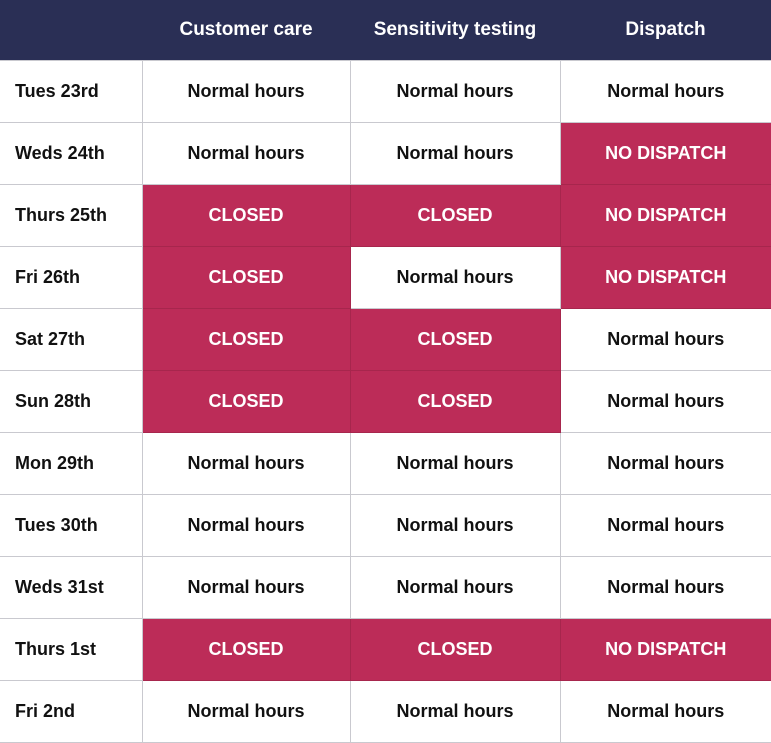  Describe the element at coordinates (71, 91) in the screenshot. I see `day-label: Tues 23rd` at that location.